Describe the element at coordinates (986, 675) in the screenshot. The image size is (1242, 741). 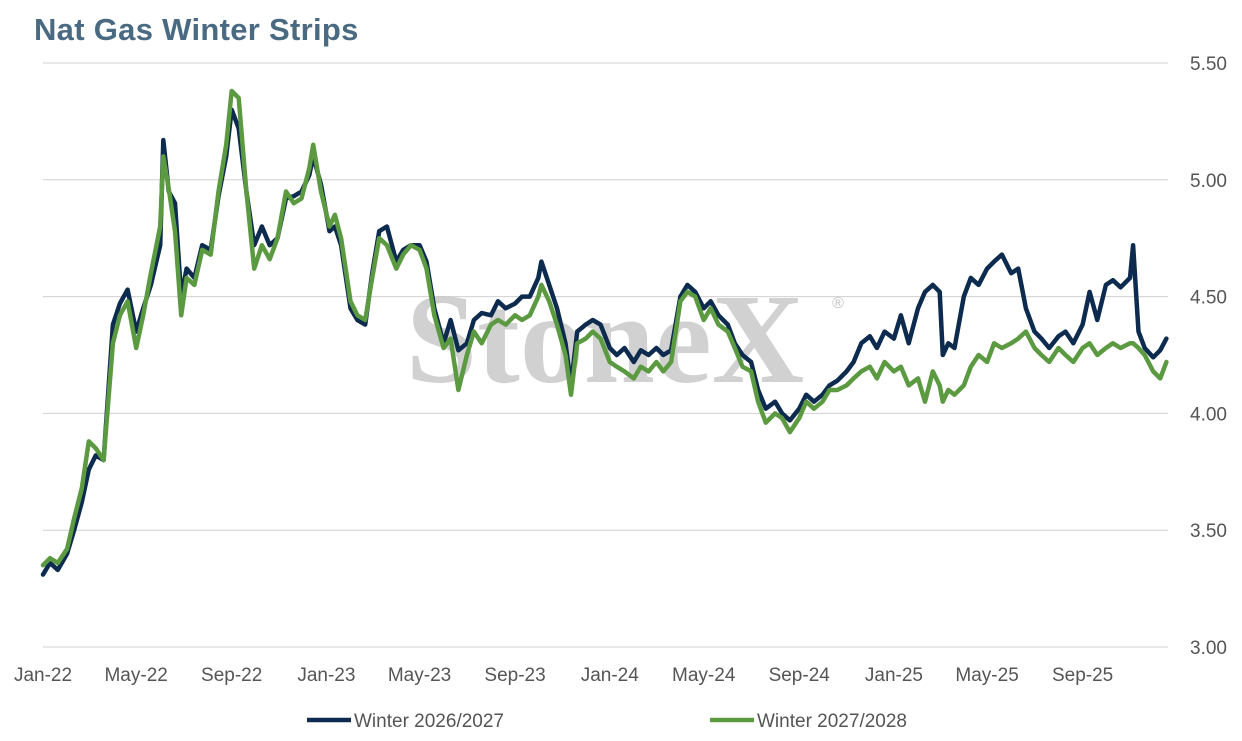
I see `x-tick-label: May-25` at that location.